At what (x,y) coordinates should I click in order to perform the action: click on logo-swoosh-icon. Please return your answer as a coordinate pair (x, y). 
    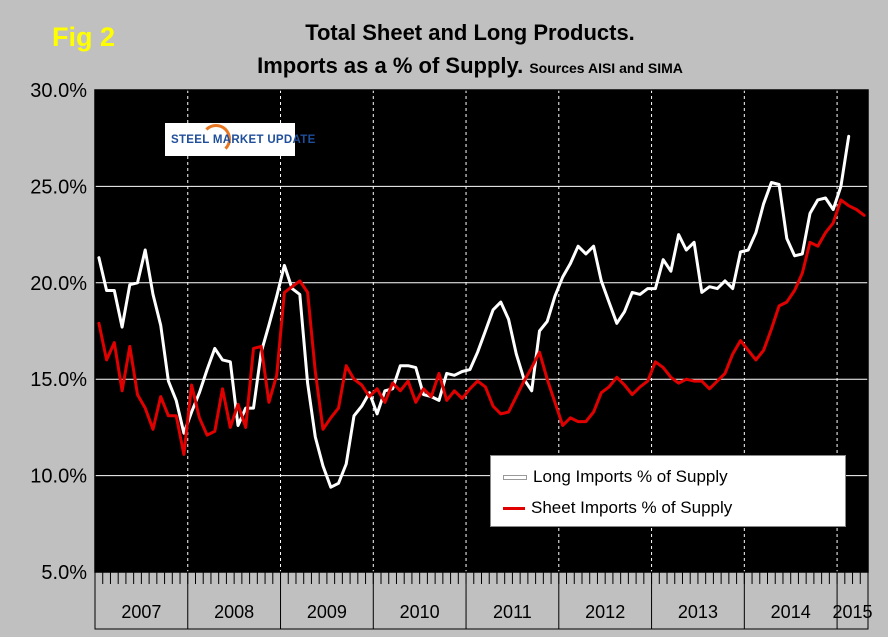
    Looking at the image, I should click on (216, 139).